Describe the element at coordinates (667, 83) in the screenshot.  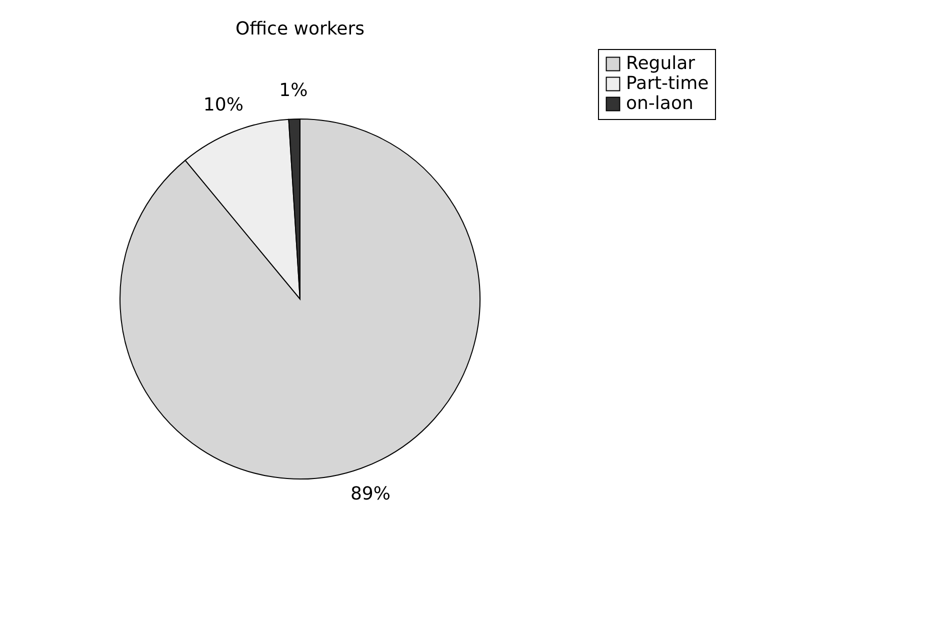
I see `legend-label: Part-time` at that location.